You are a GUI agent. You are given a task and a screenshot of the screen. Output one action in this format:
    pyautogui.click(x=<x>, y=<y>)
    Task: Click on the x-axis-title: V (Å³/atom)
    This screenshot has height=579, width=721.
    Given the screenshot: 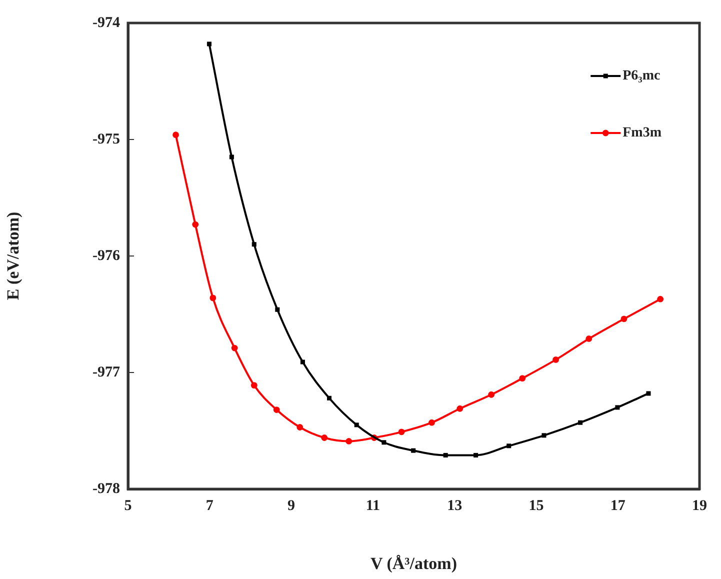 What is the action you would take?
    pyautogui.click(x=413, y=564)
    